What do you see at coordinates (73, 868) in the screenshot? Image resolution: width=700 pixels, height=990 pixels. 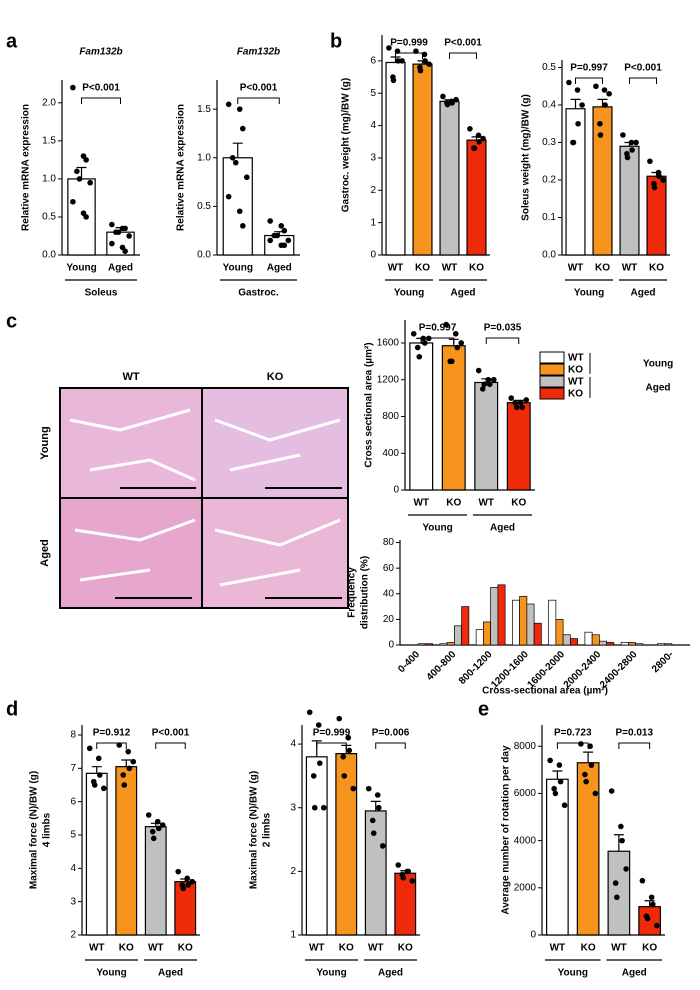 I see `y-tick-label: 4` at bounding box center [73, 868].